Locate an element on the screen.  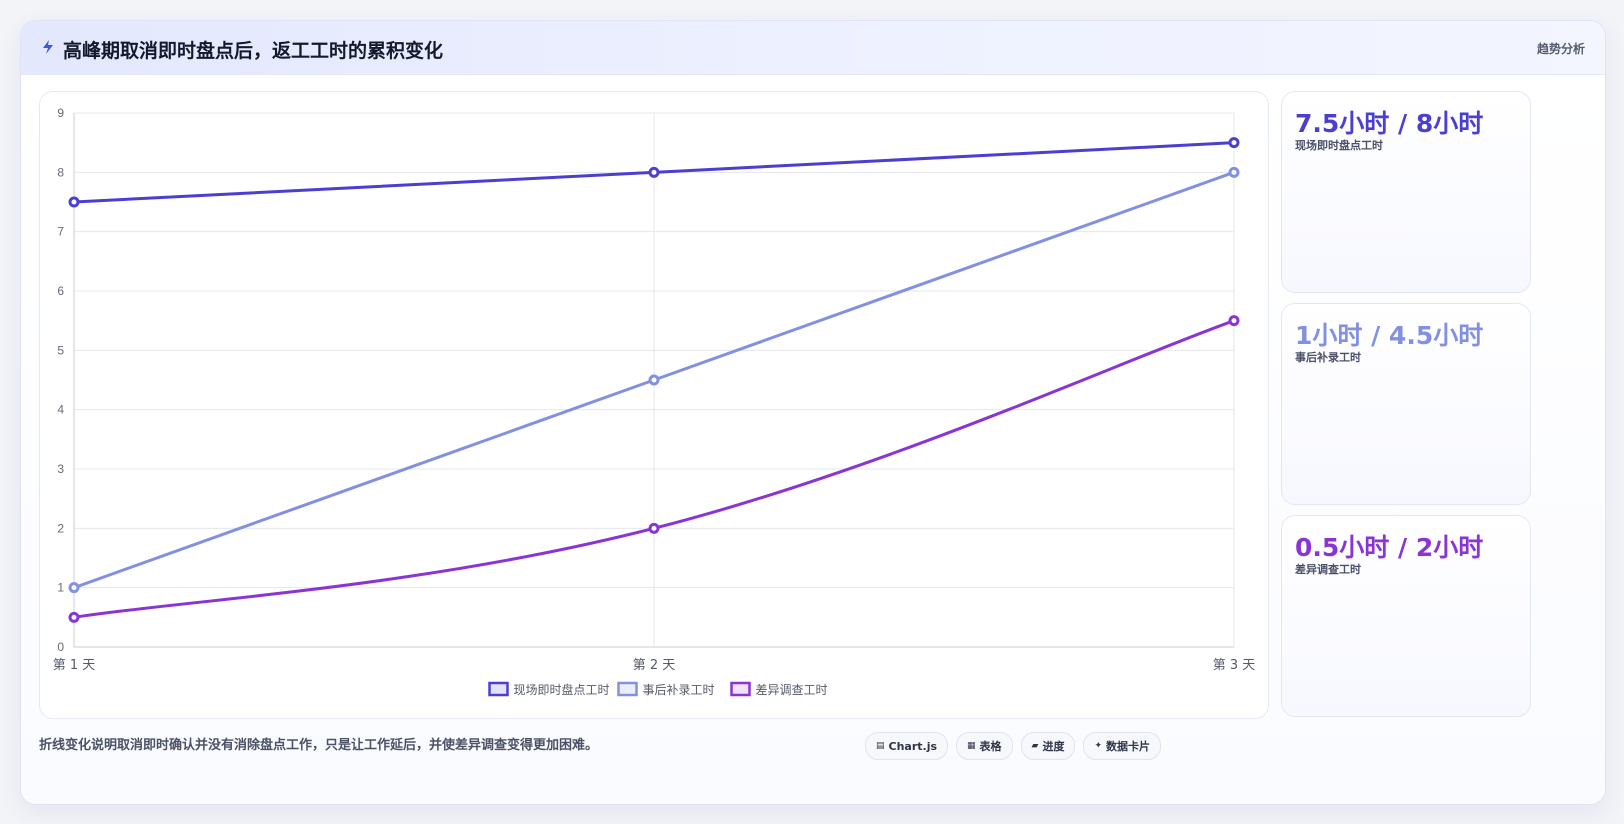
kpi-card-2: 1小时 / 4.5小时 事后补录工时 is located at coordinates (1406, 404).